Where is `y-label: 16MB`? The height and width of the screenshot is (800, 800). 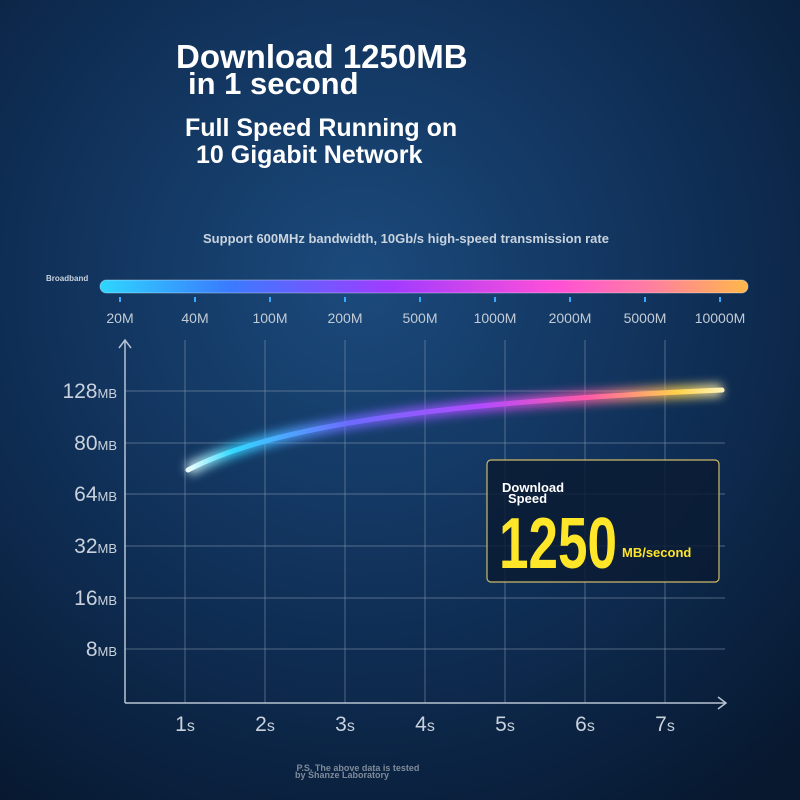 y-label: 16MB is located at coordinates (95, 598).